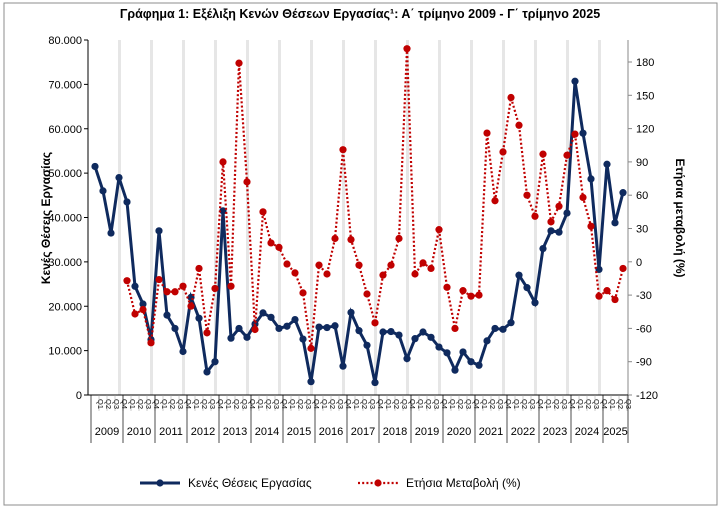  Describe the element at coordinates (160, 483) in the screenshot. I see `legend-marker` at that location.